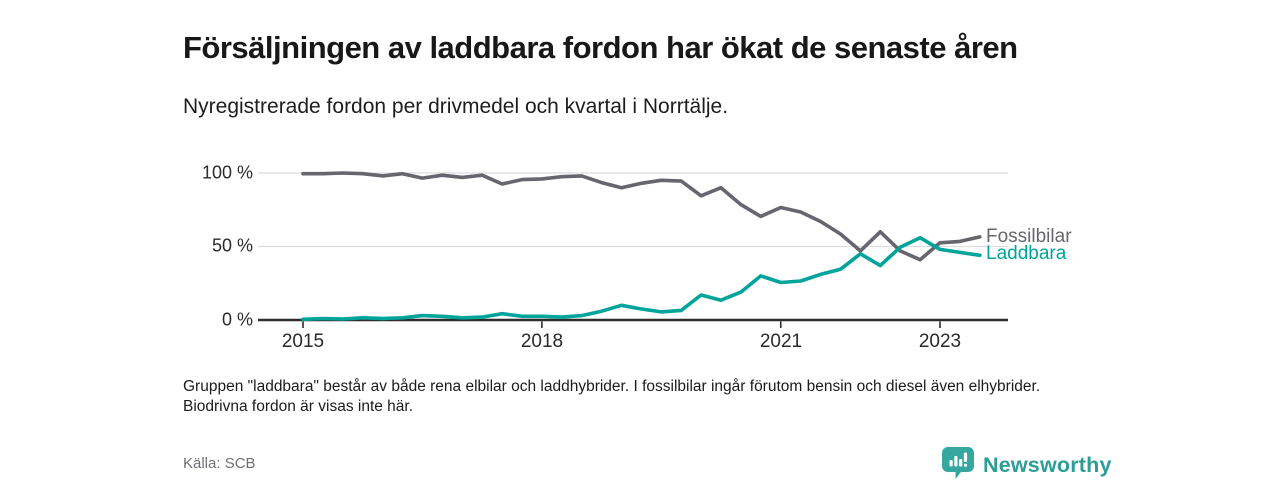 This screenshot has height=480, width=1280. I want to click on x-axis-tick-label: 2015, so click(303, 341).